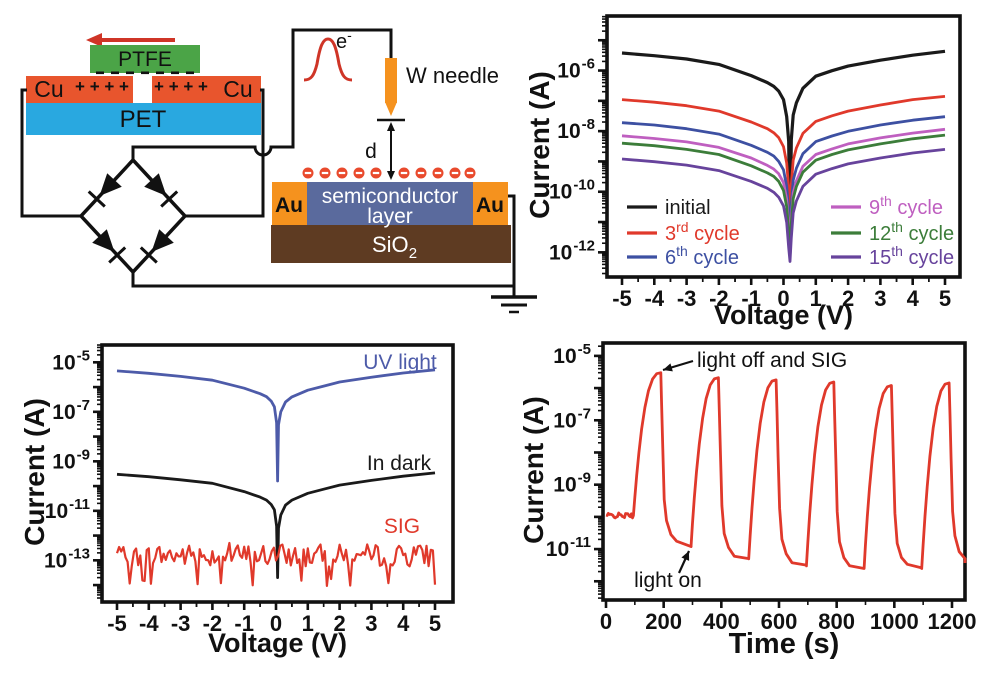  I want to click on bridge-rectifier, so click(133, 216).